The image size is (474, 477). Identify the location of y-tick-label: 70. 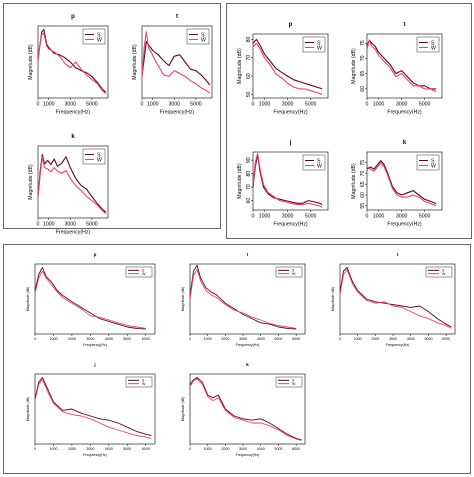
(249, 58).